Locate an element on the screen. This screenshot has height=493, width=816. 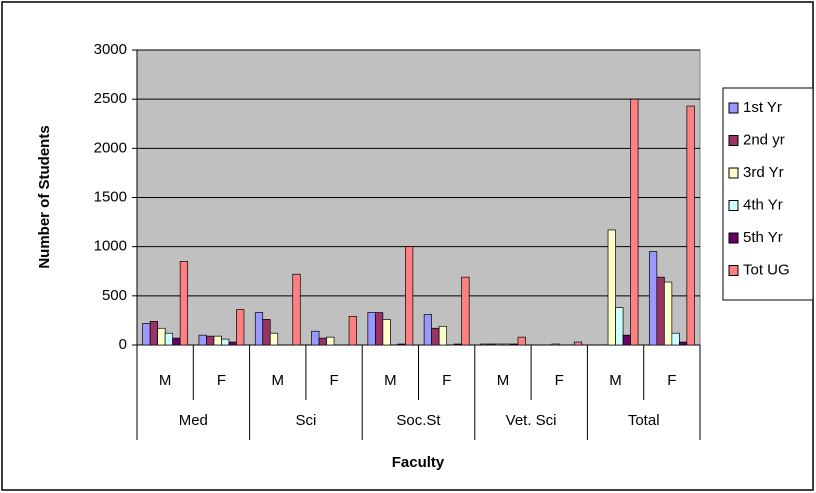
x-group-label: Soc.St is located at coordinates (418, 420).